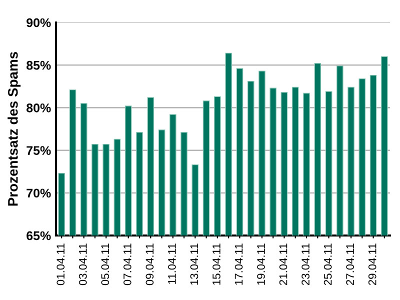  I want to click on y-axis-title: Prozentsatz des Spams, so click(14, 129).